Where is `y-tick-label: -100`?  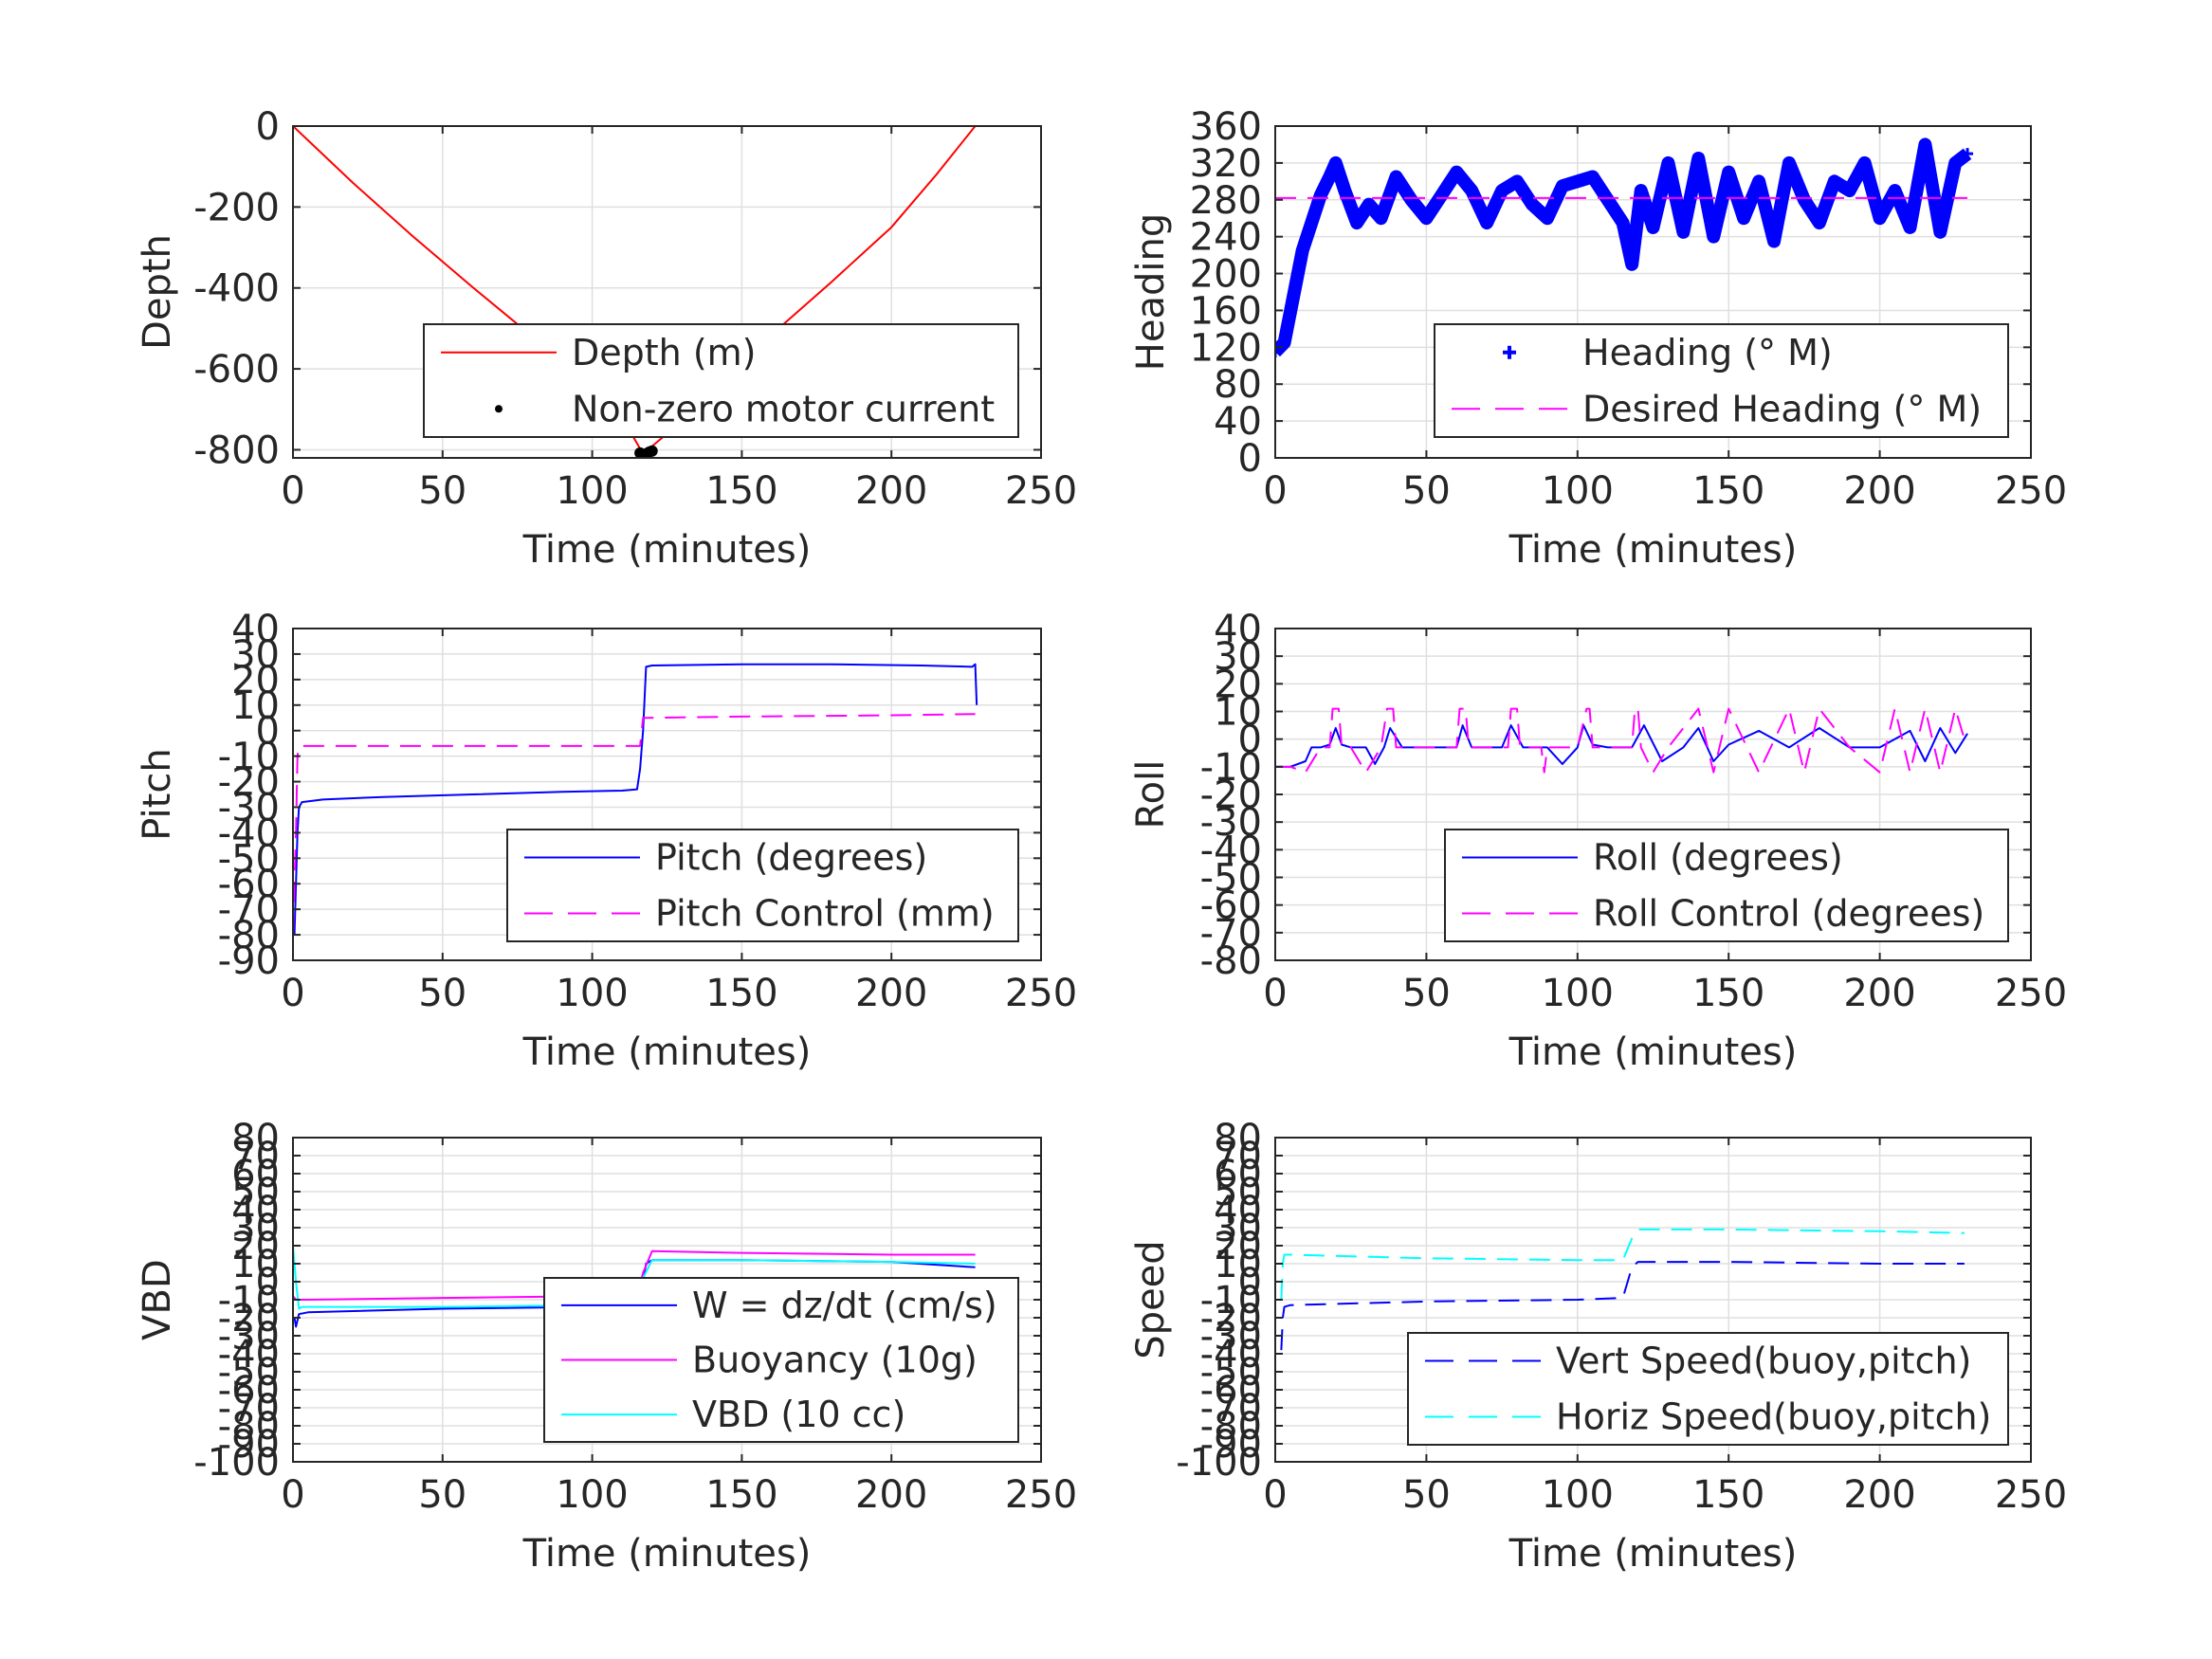
y-tick-label: -100 is located at coordinates (1219, 1463).